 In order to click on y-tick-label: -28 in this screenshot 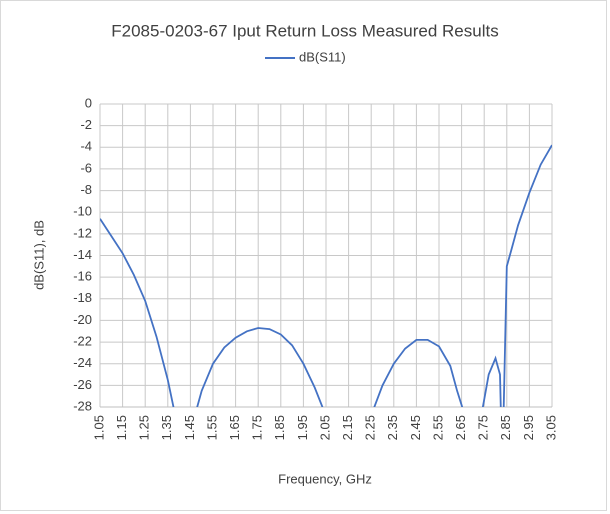, I will do `click(82, 405)`.